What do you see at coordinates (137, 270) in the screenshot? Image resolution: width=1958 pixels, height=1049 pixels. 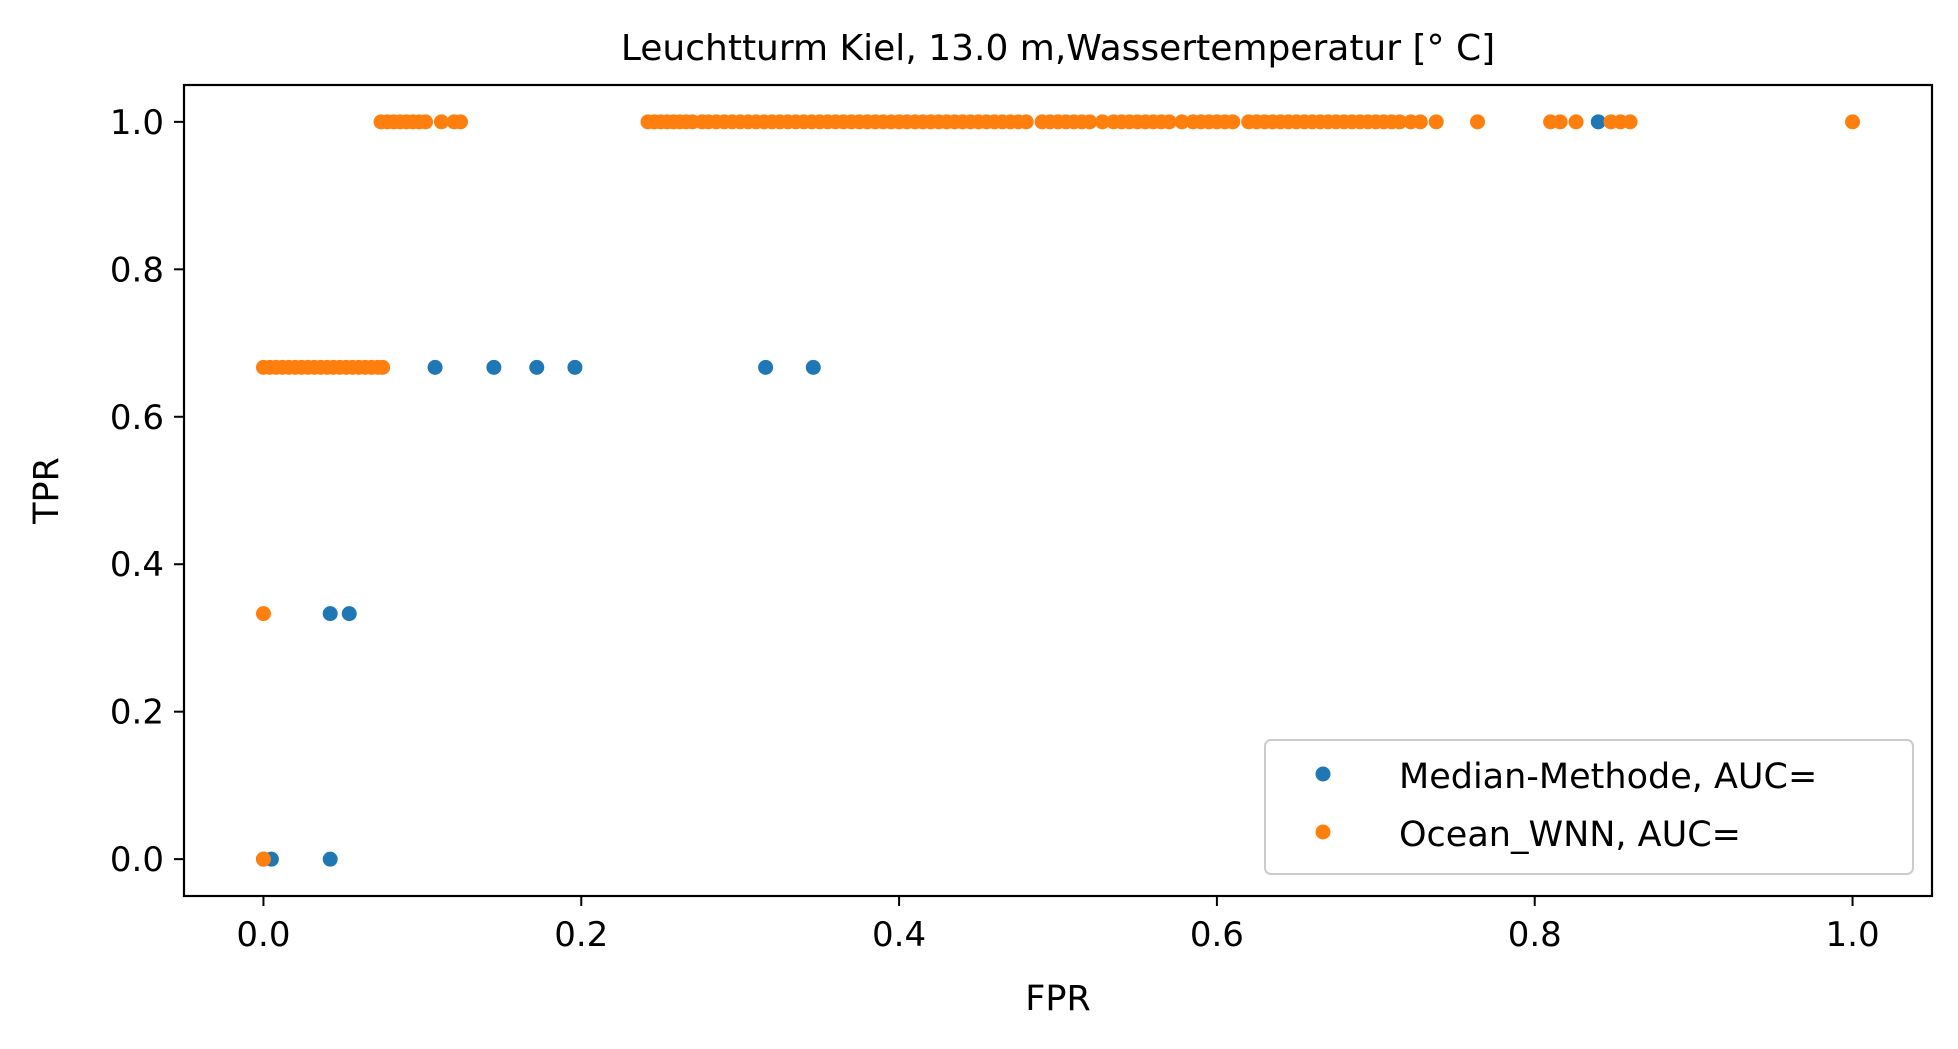 I see `y-tick-label: 0.8` at bounding box center [137, 270].